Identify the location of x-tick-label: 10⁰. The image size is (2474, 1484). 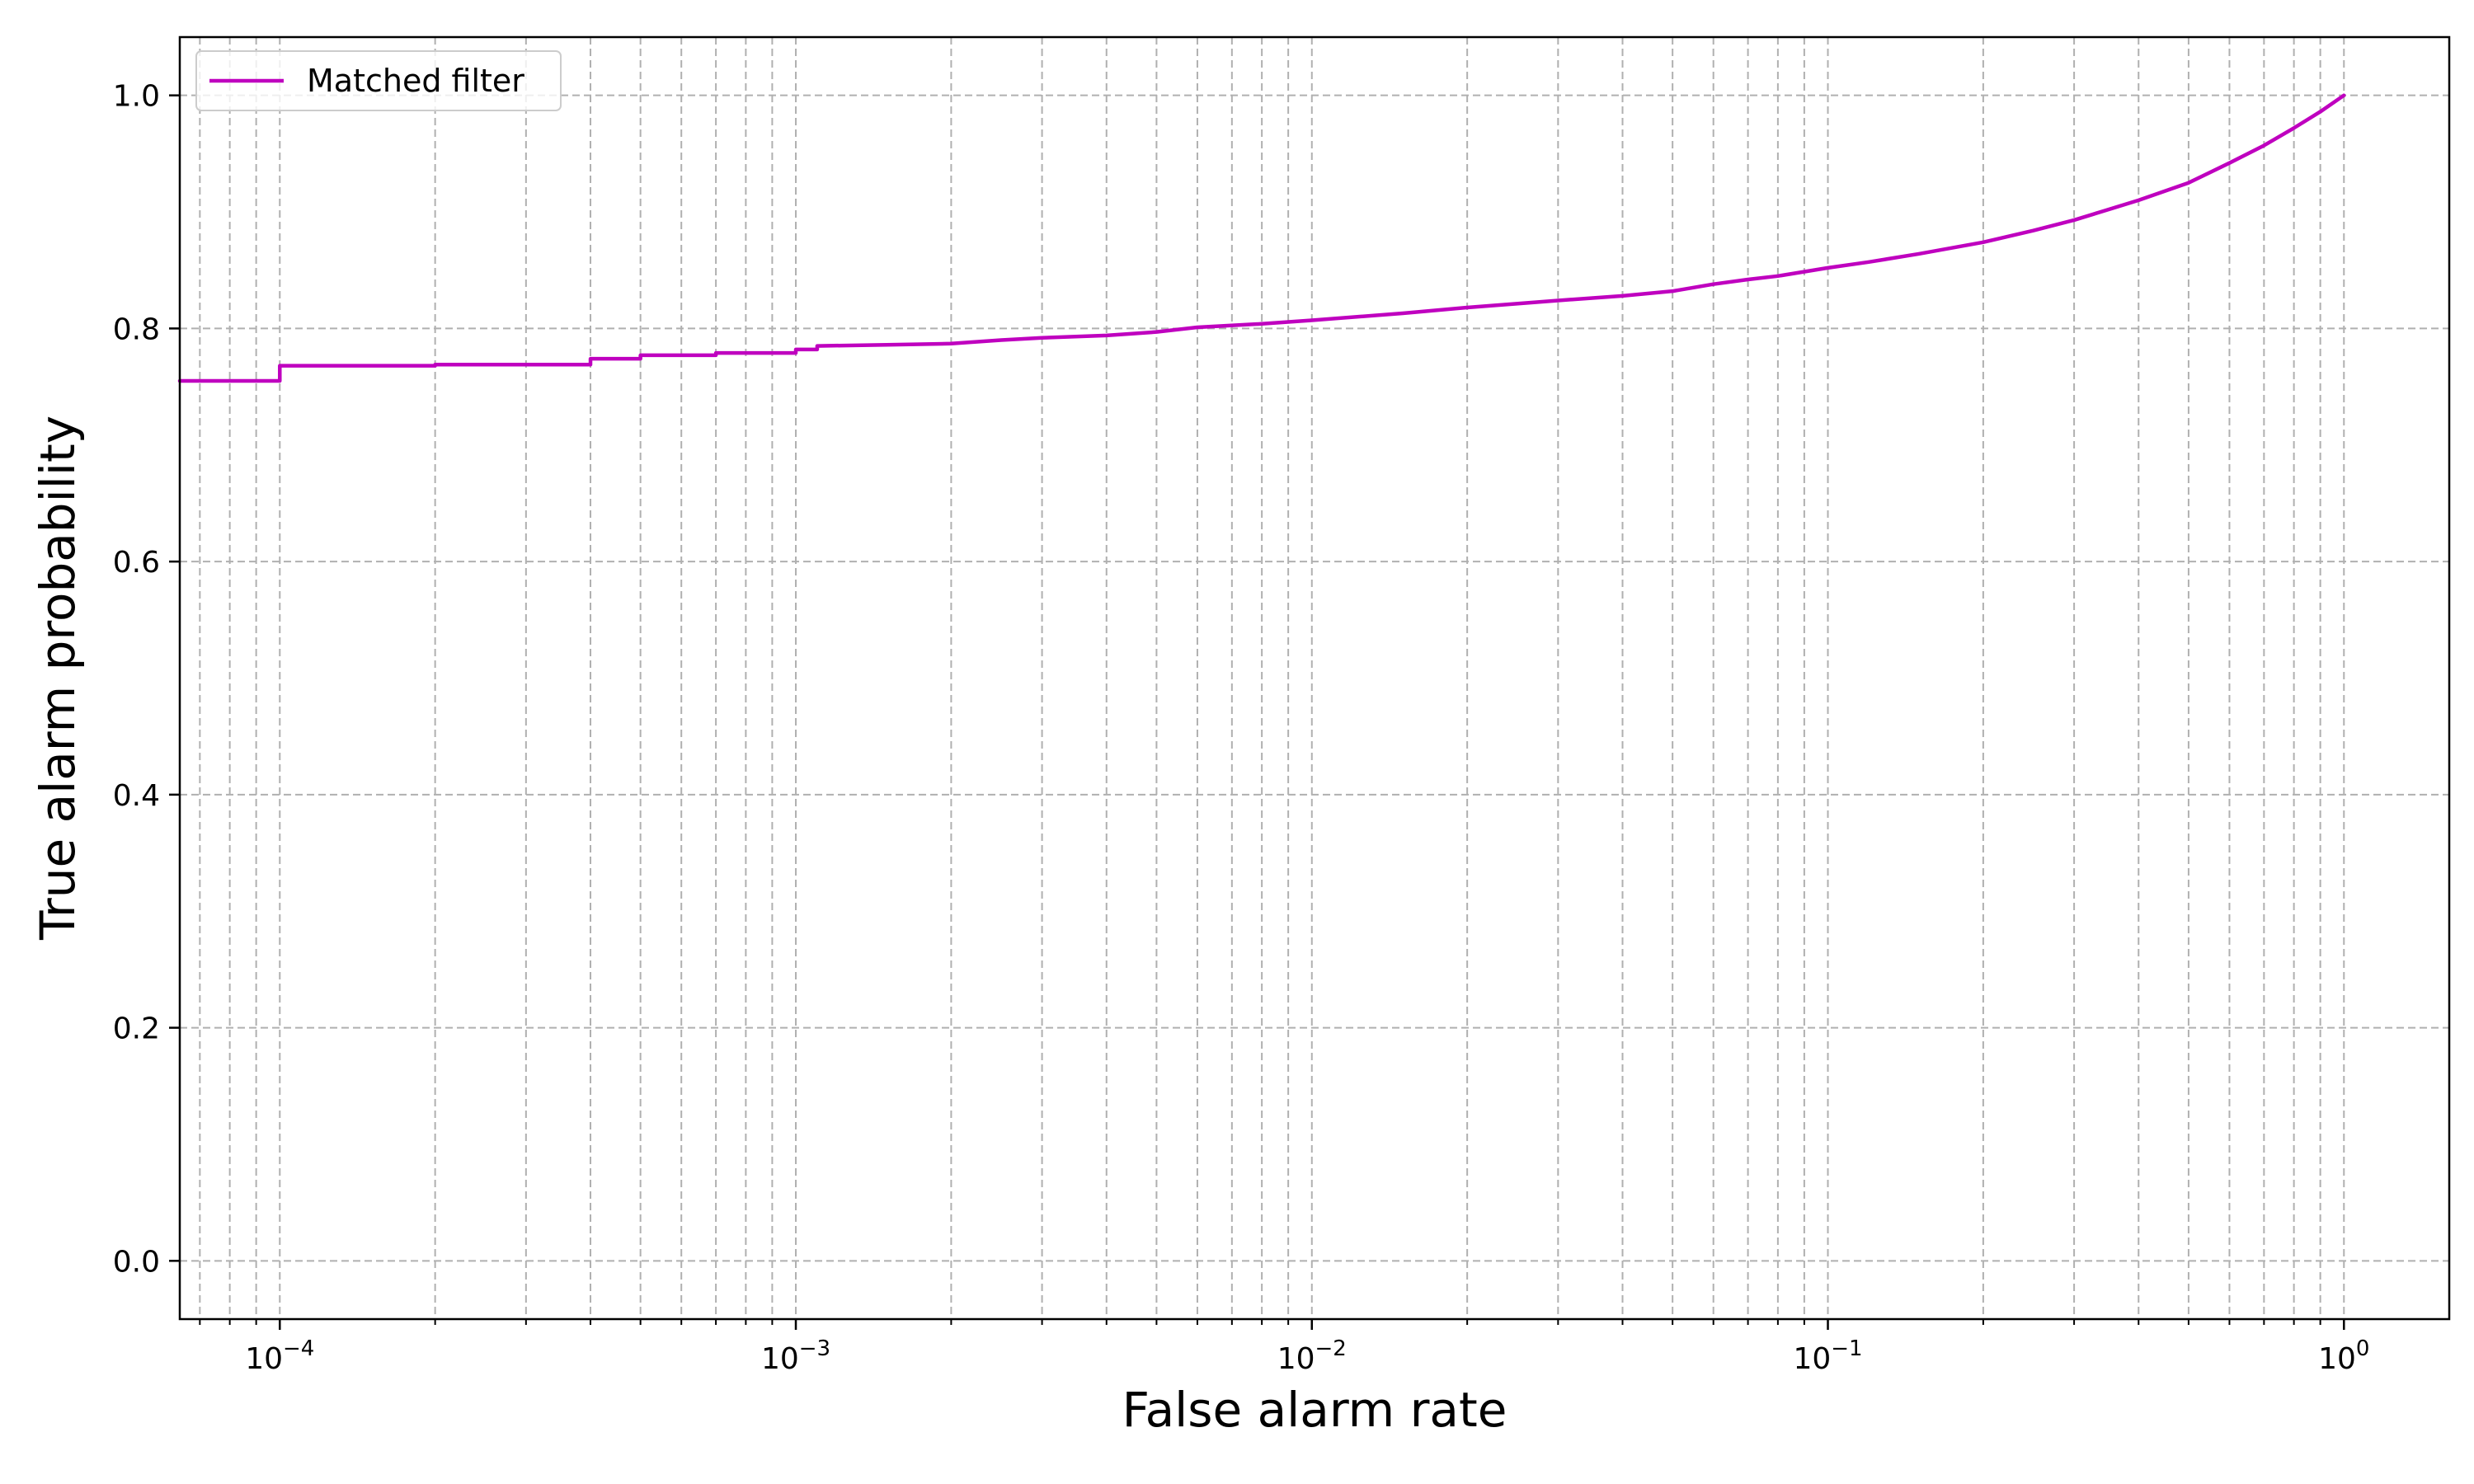
(2343, 1356).